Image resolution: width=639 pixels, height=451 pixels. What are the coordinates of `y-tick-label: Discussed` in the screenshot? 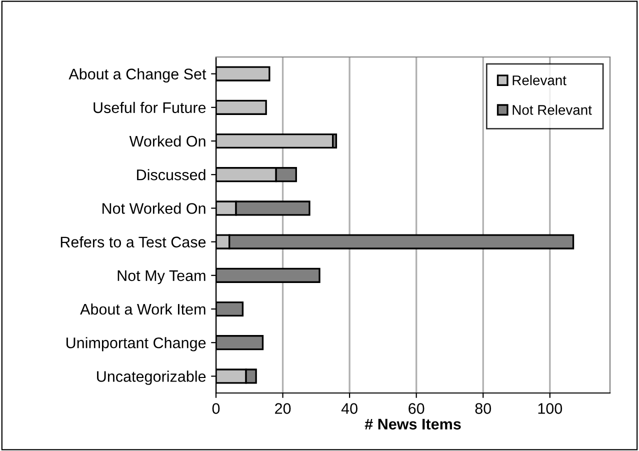 It's located at (171, 174).